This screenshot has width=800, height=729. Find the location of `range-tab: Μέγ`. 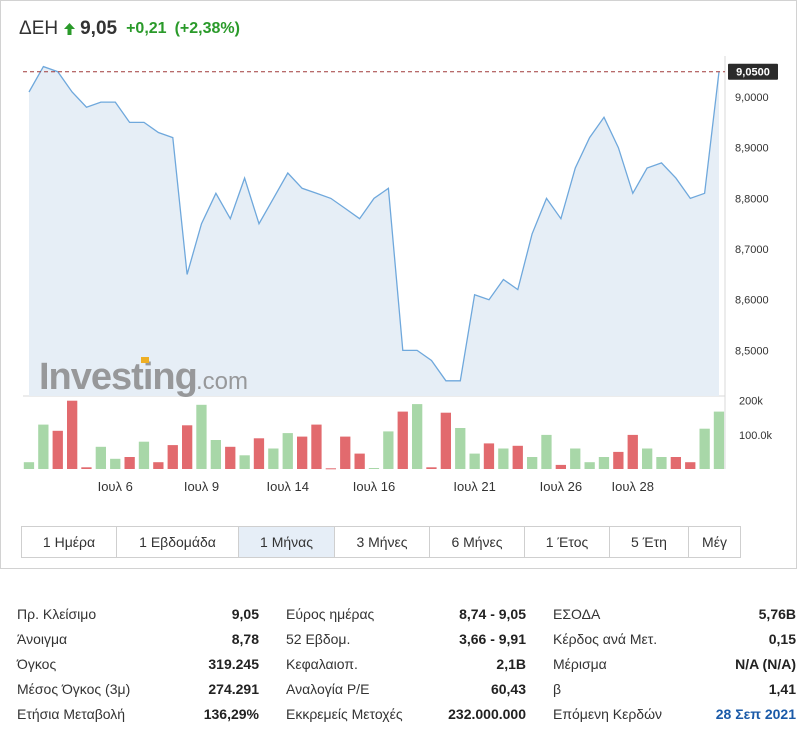

range-tab: Μέγ is located at coordinates (714, 542).